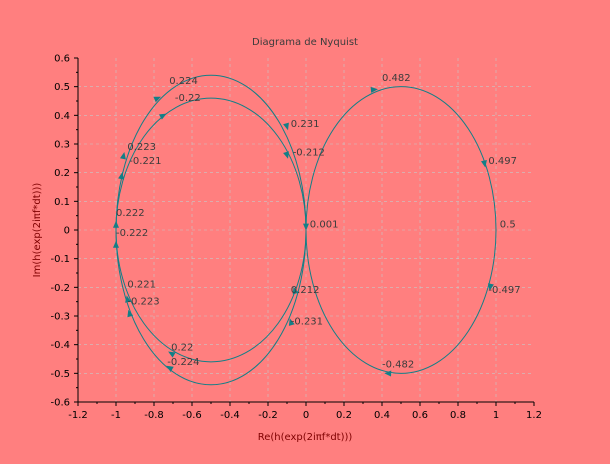 The height and width of the screenshot is (464, 610). Describe the element at coordinates (62, 173) in the screenshot. I see `y-tick-label: 0.2` at that location.